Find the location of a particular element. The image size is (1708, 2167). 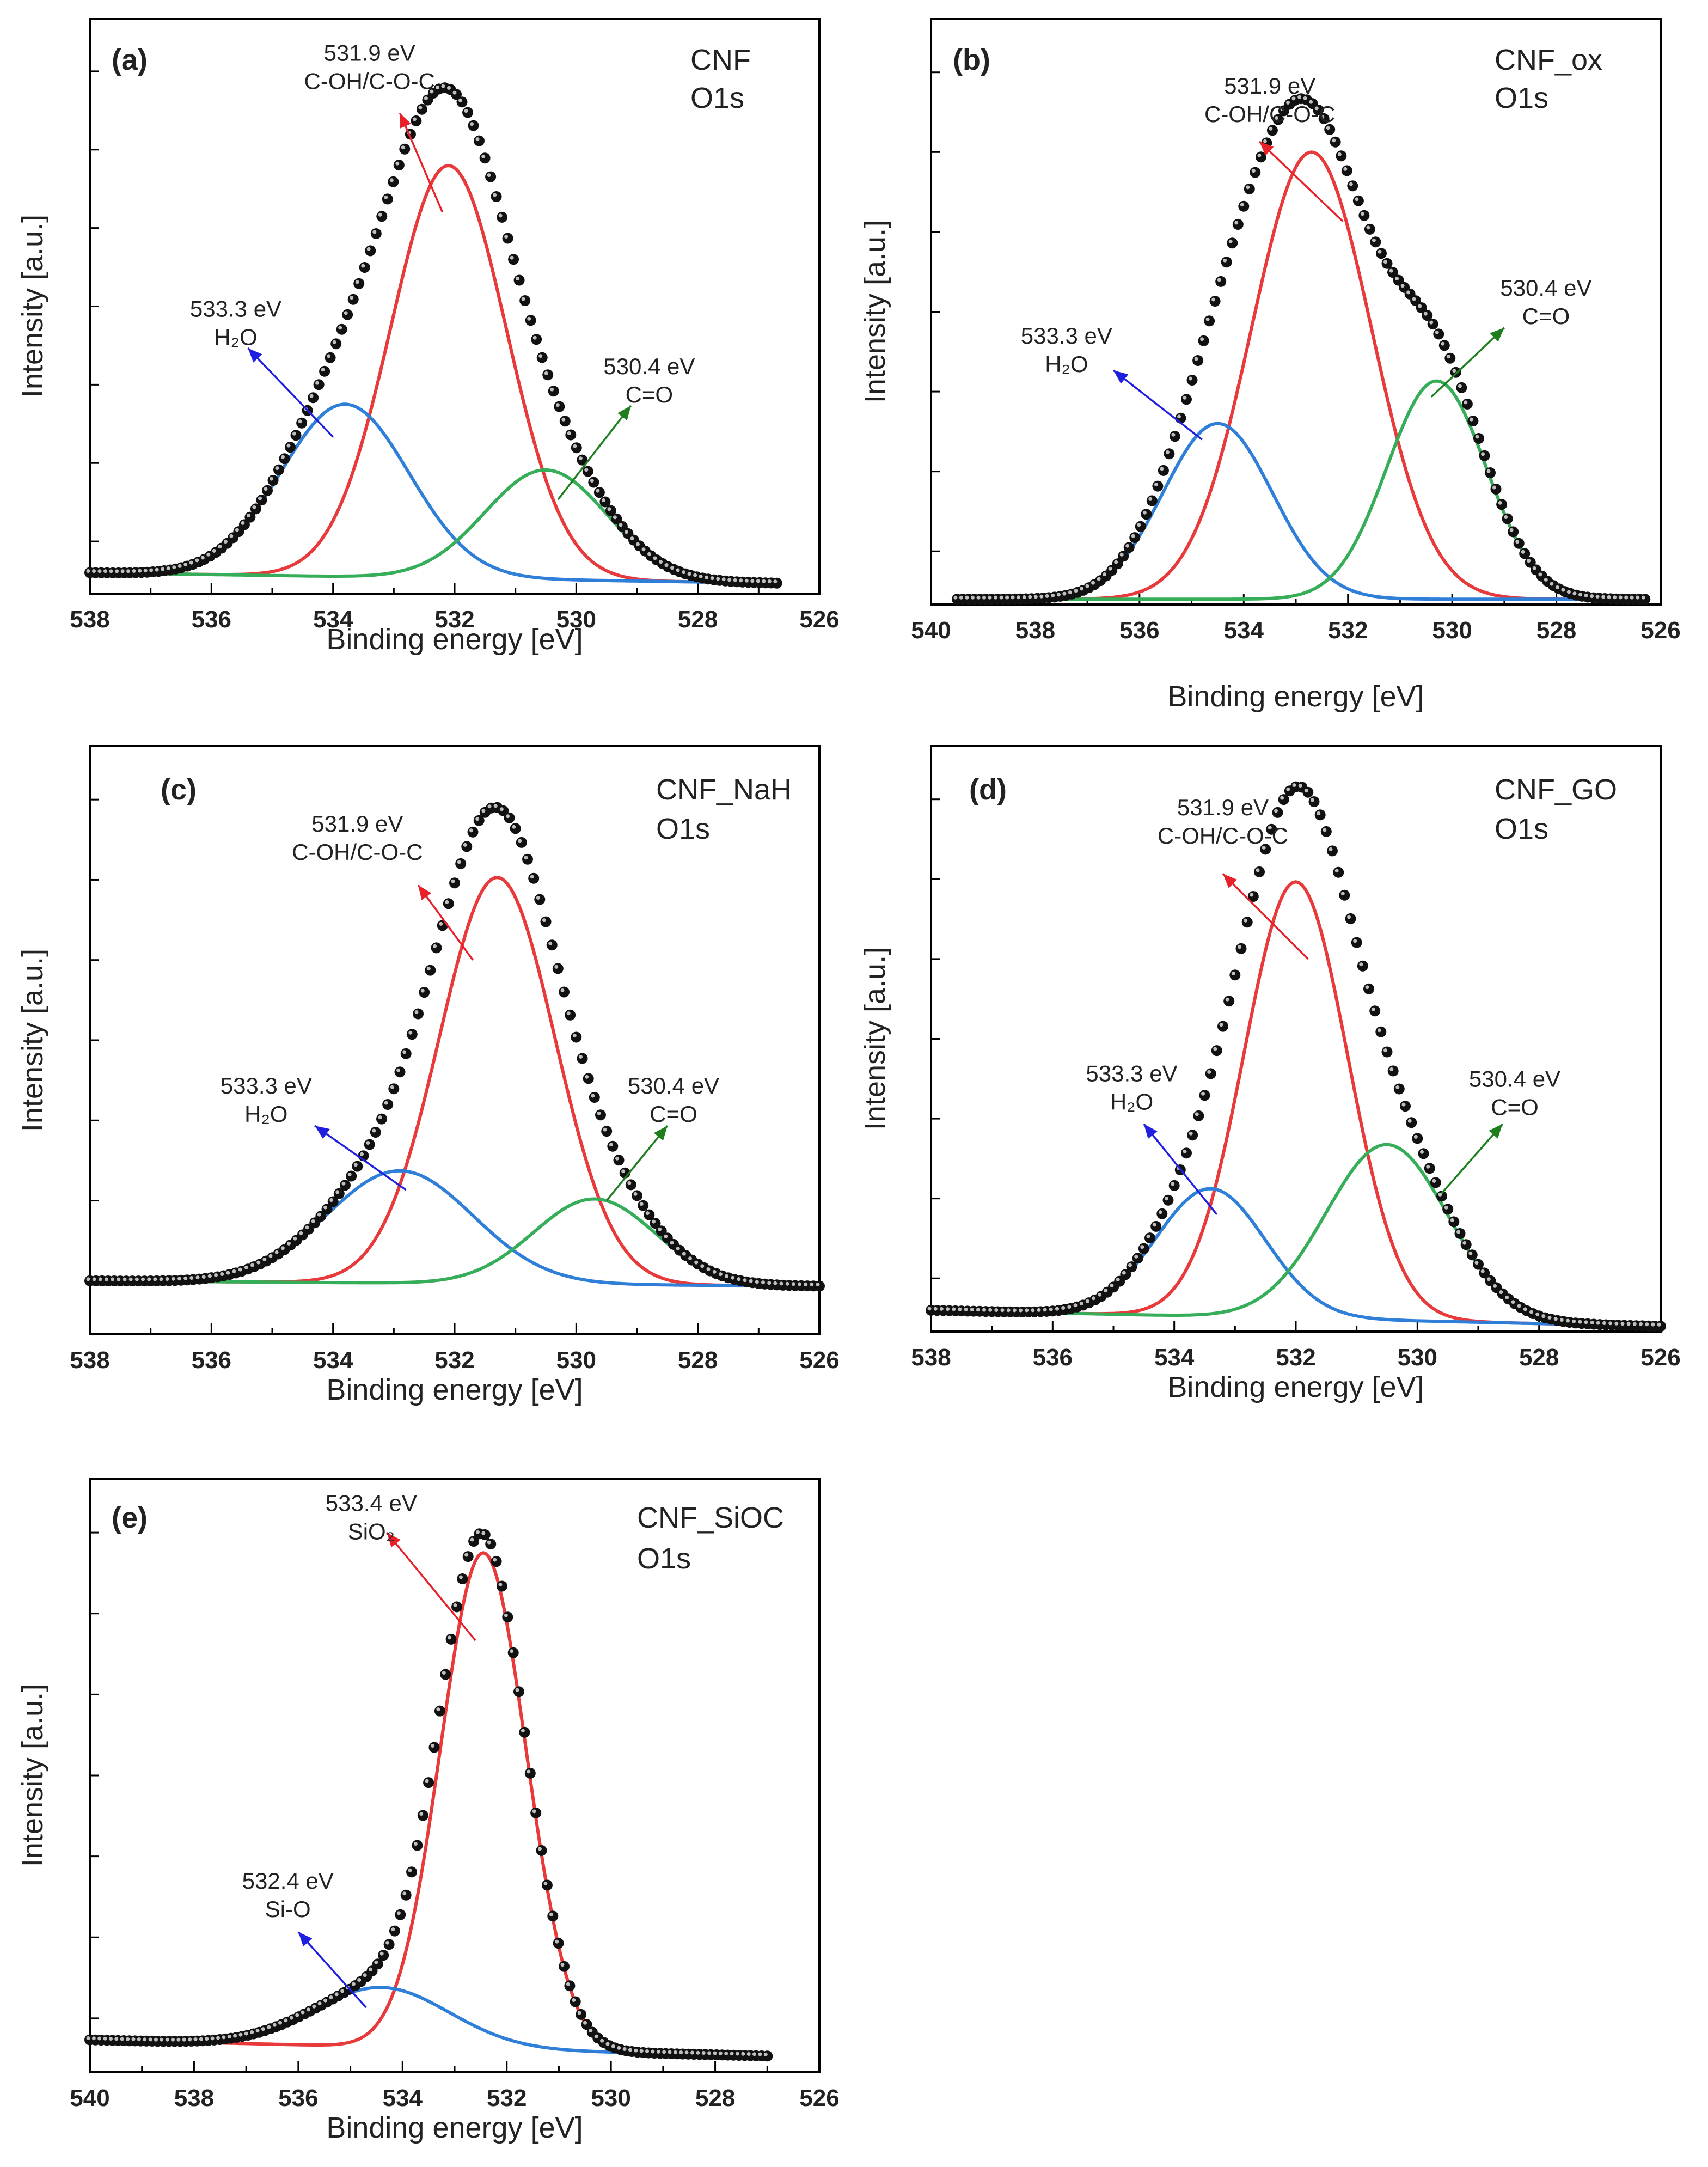

annotation-energy: 531.9 eV is located at coordinates (1269, 86).